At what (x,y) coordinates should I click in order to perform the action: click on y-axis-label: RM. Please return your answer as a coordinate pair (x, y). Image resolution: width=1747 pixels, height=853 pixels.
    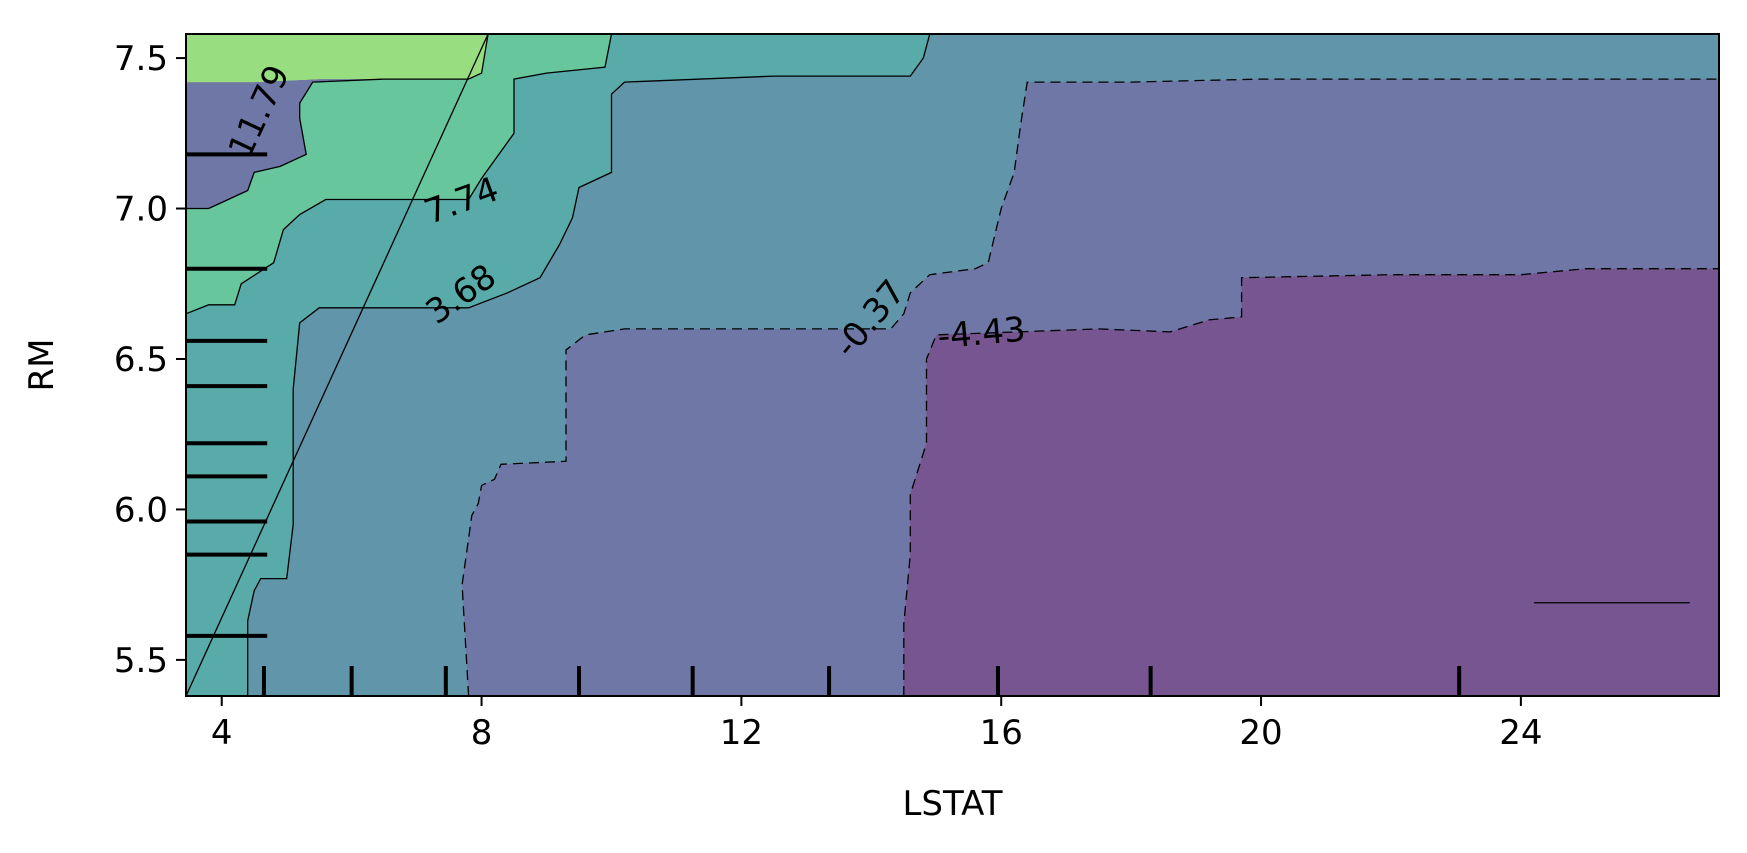
    Looking at the image, I should click on (42, 365).